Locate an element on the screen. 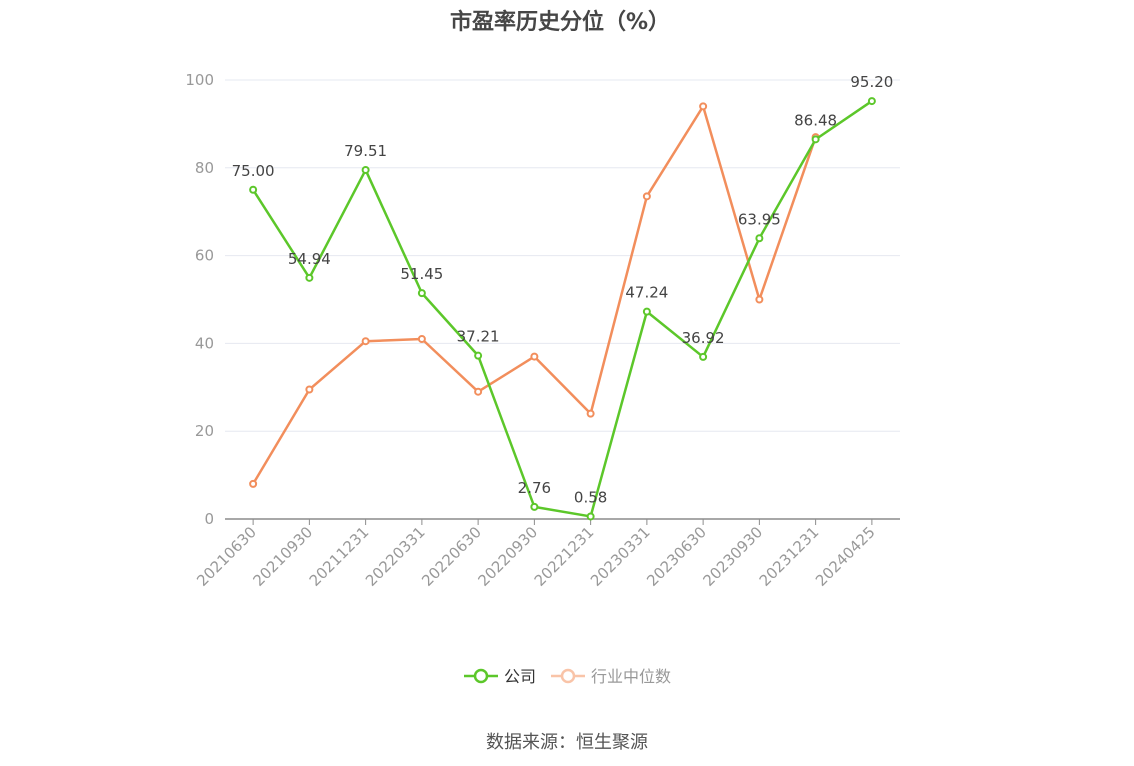 The width and height of the screenshot is (1134, 766). x-tick-label: 20231231 is located at coordinates (789, 556).